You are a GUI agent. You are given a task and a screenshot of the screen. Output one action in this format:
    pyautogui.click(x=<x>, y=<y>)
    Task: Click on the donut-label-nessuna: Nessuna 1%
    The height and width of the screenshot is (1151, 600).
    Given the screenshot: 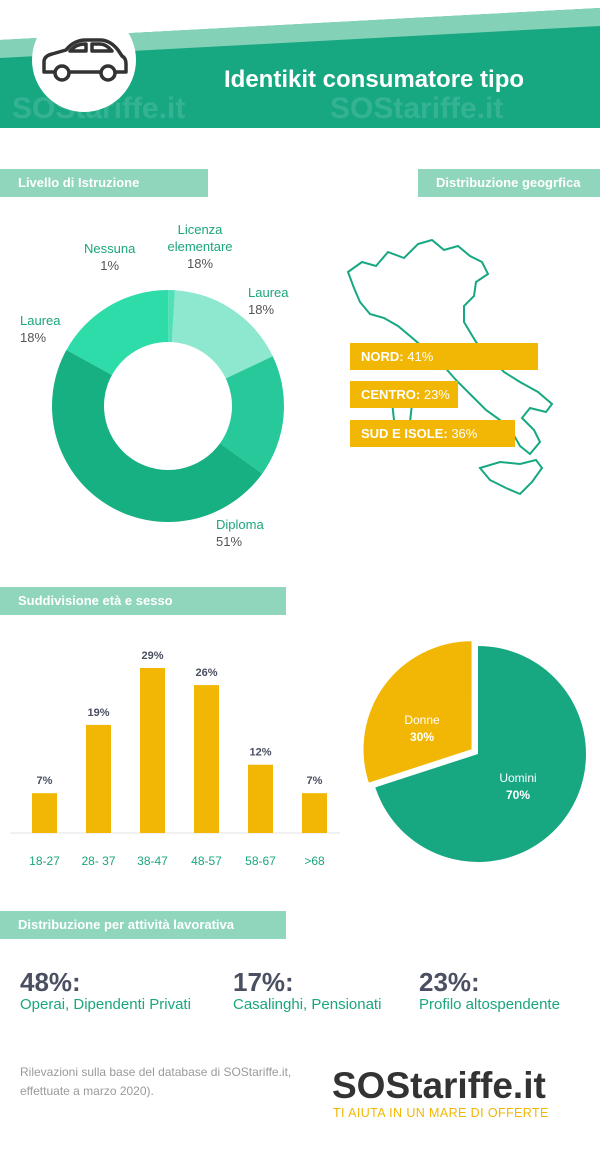 What is the action you would take?
    pyautogui.click(x=110, y=257)
    